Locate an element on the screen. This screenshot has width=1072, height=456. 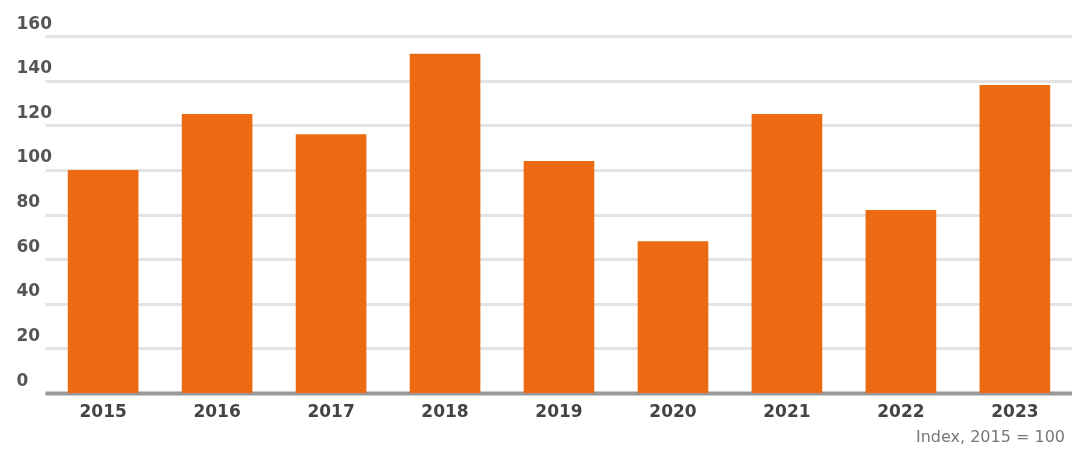
x-tick-label: 2023 is located at coordinates (1015, 410).